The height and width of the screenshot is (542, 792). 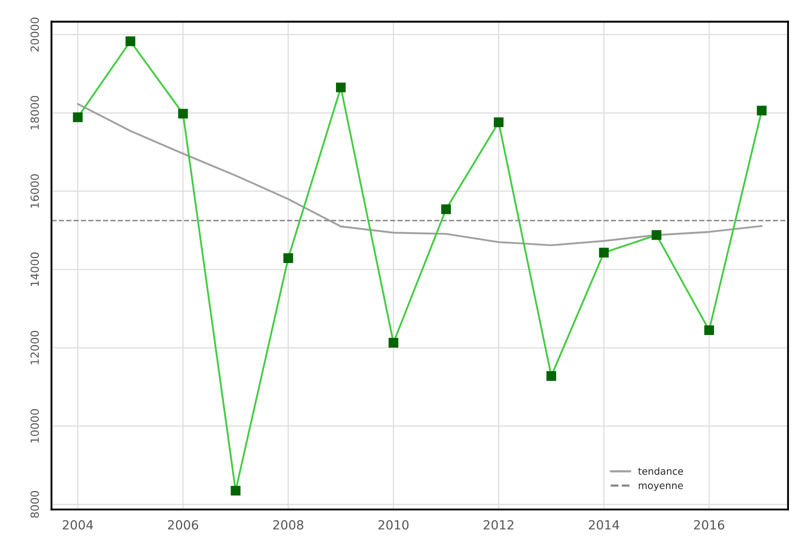 What do you see at coordinates (77, 525) in the screenshot?
I see `x-tick-label: 2004` at bounding box center [77, 525].